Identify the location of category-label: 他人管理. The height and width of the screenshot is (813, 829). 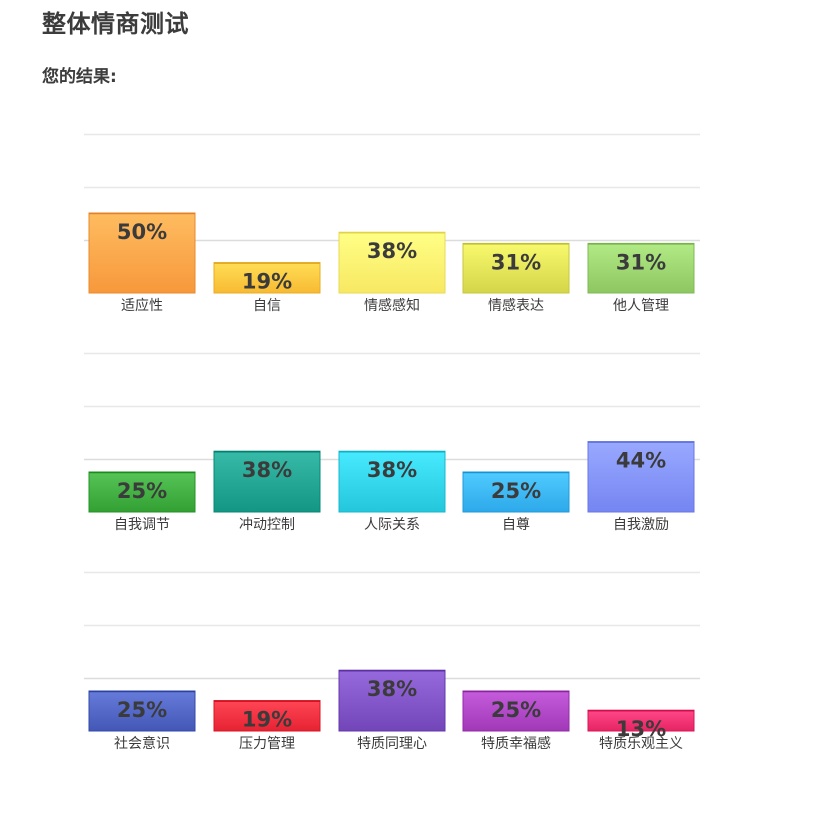
(641, 306).